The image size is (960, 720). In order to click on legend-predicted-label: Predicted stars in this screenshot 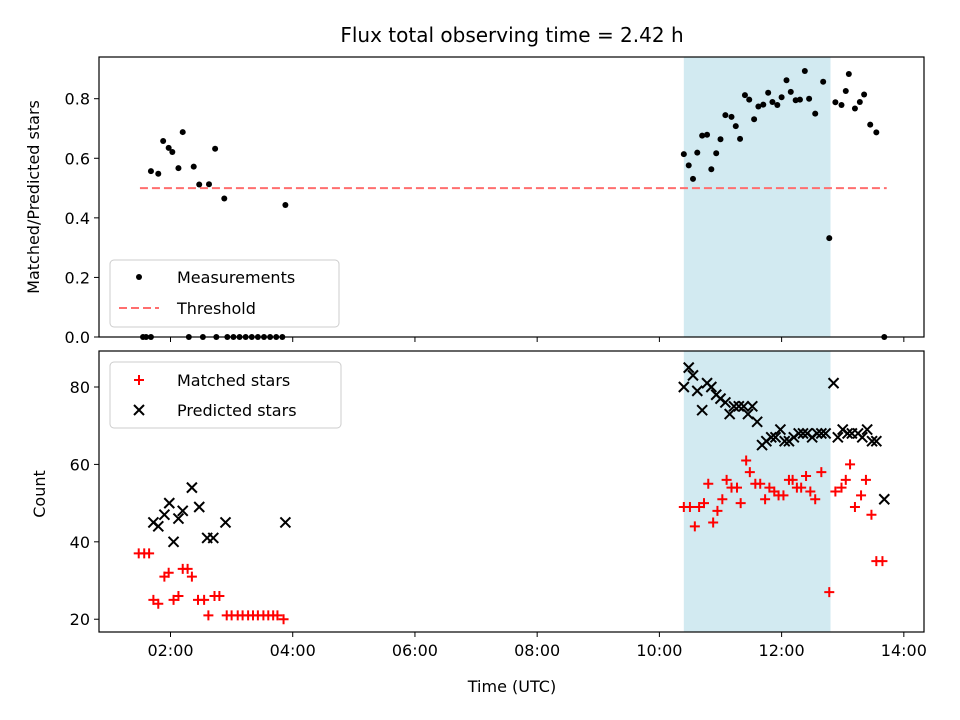, I will do `click(237, 410)`.